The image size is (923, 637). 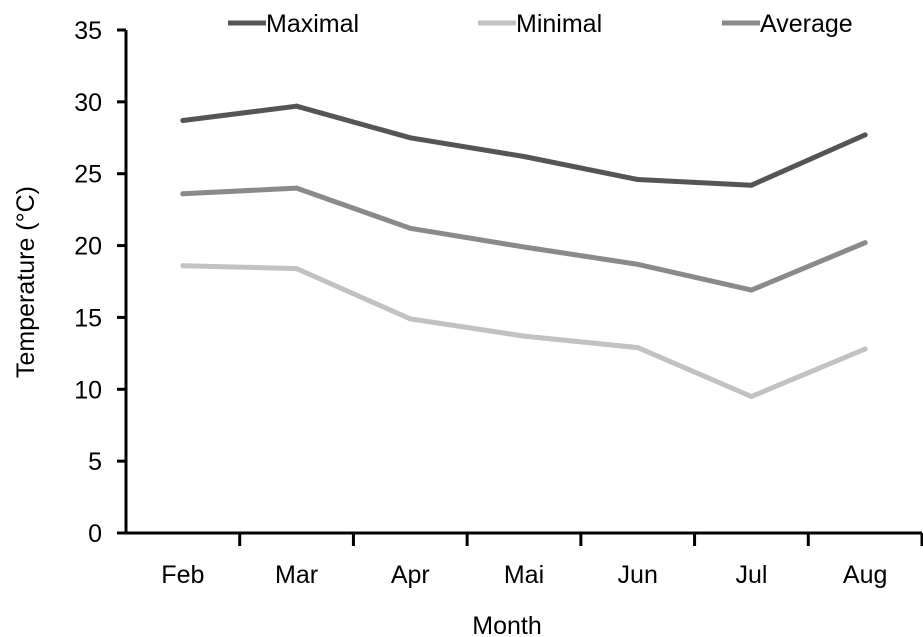 I want to click on y-tick-label: 5, so click(x=95, y=462).